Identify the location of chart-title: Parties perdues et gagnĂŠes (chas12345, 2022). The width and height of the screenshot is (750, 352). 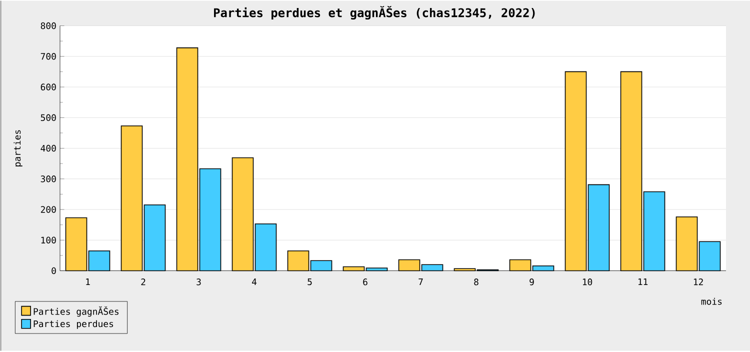
(374, 13).